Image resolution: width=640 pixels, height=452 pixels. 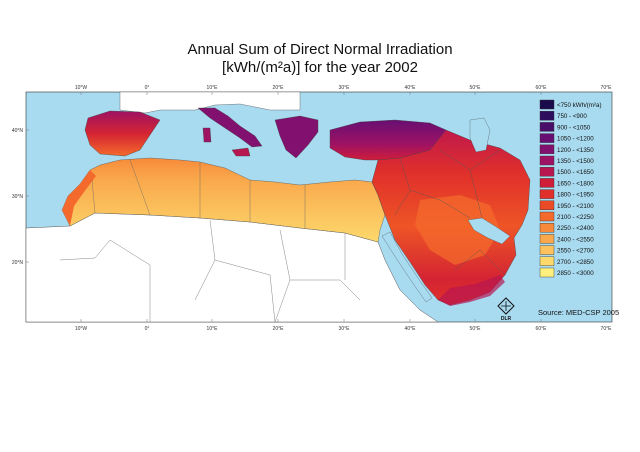 What do you see at coordinates (122, 133) in the screenshot?
I see `iberia-region` at bounding box center [122, 133].